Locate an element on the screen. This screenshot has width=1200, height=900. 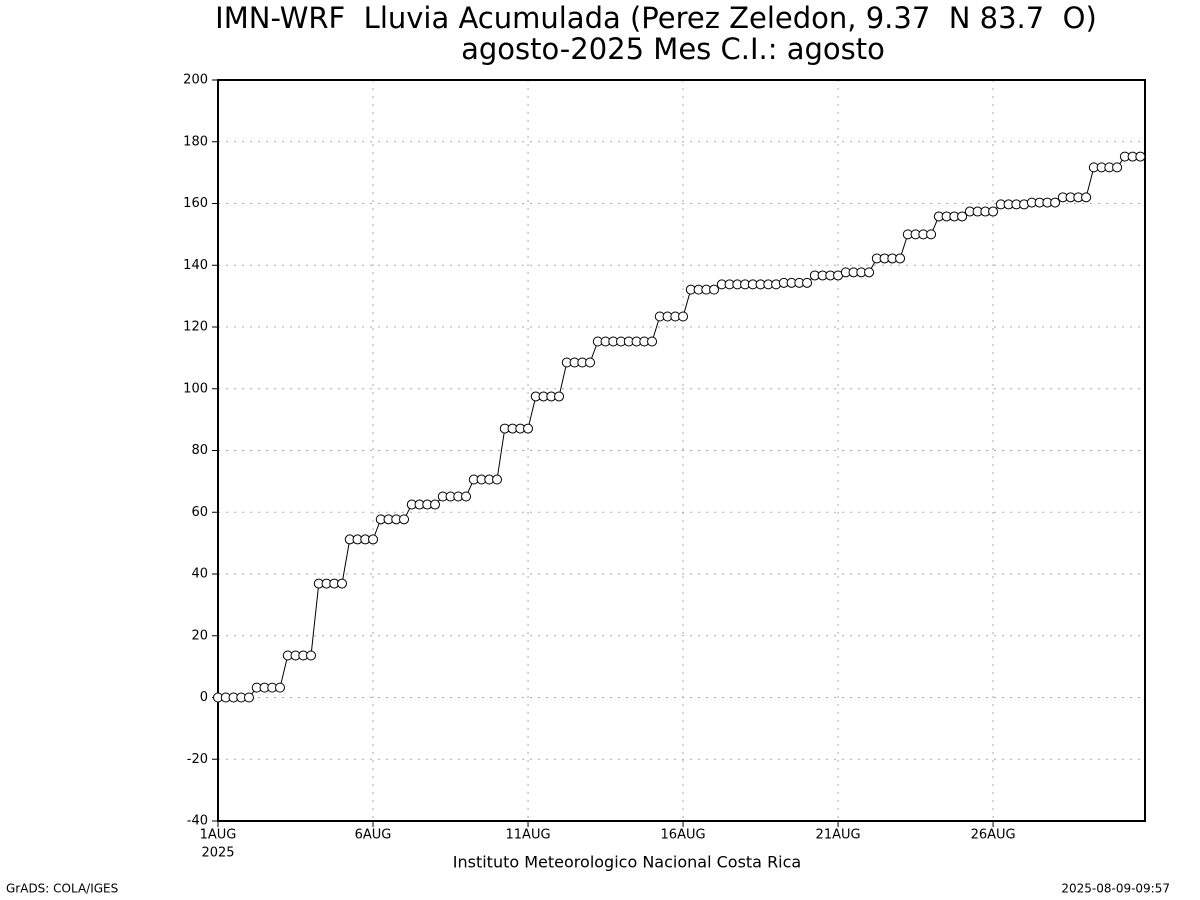
y-tick-label: 80 is located at coordinates (199, 450).